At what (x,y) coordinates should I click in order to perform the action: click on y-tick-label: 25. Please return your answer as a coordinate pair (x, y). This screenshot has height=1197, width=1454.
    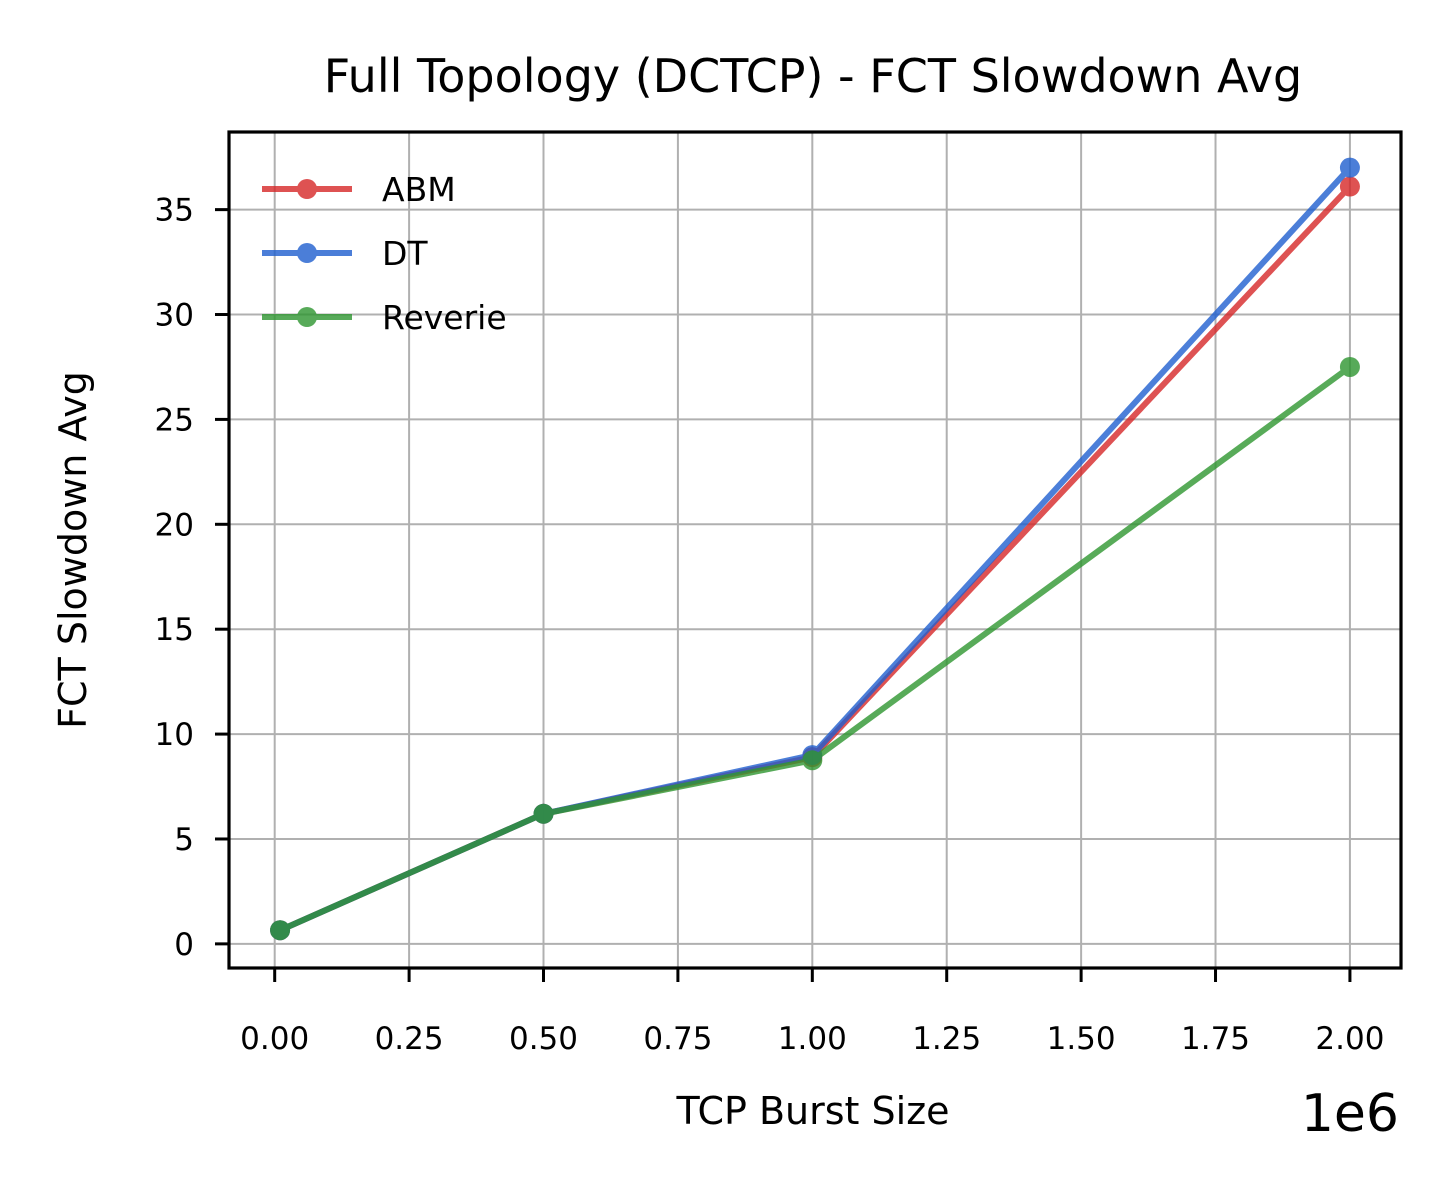
    Looking at the image, I should click on (174, 420).